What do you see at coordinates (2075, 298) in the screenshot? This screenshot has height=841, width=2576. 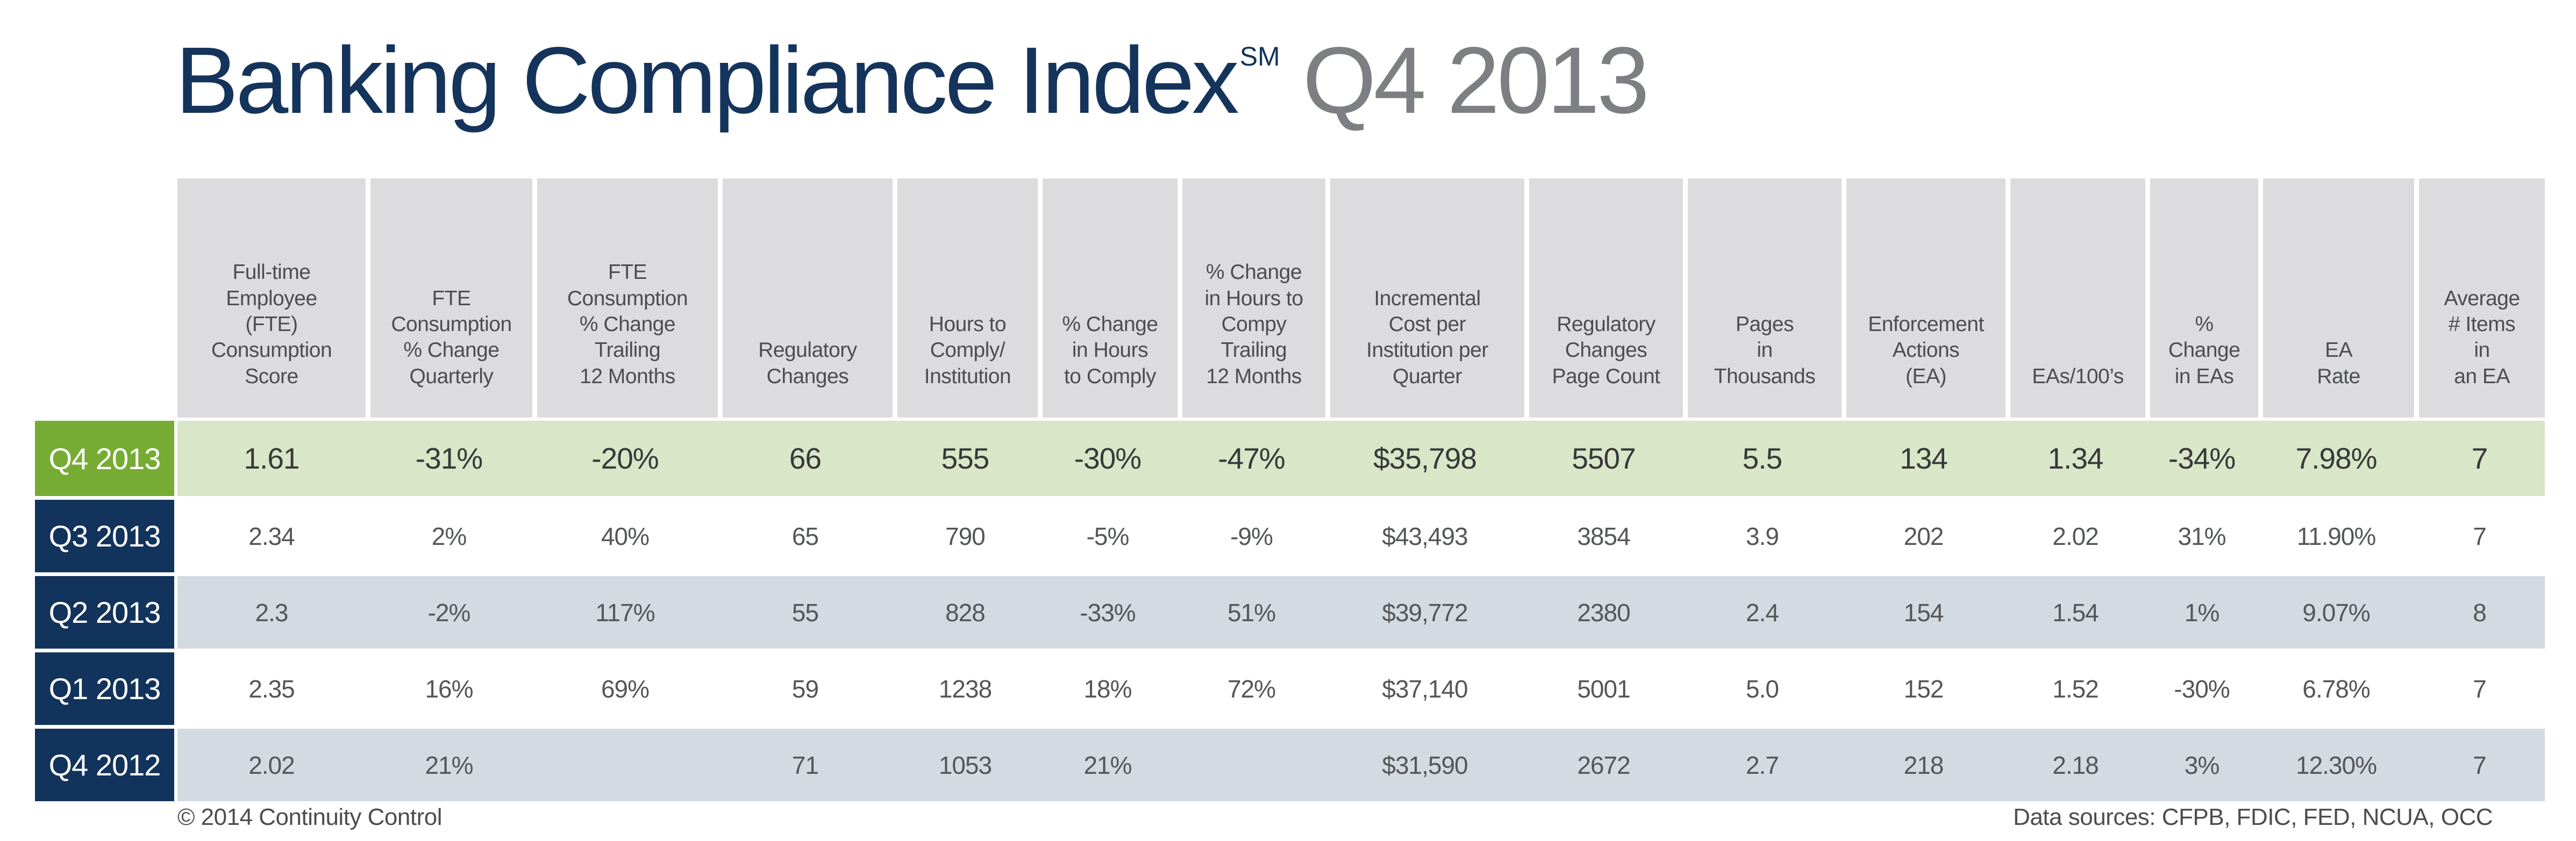 I see `column-header-eas-100s: EAs/100’s` at bounding box center [2075, 298].